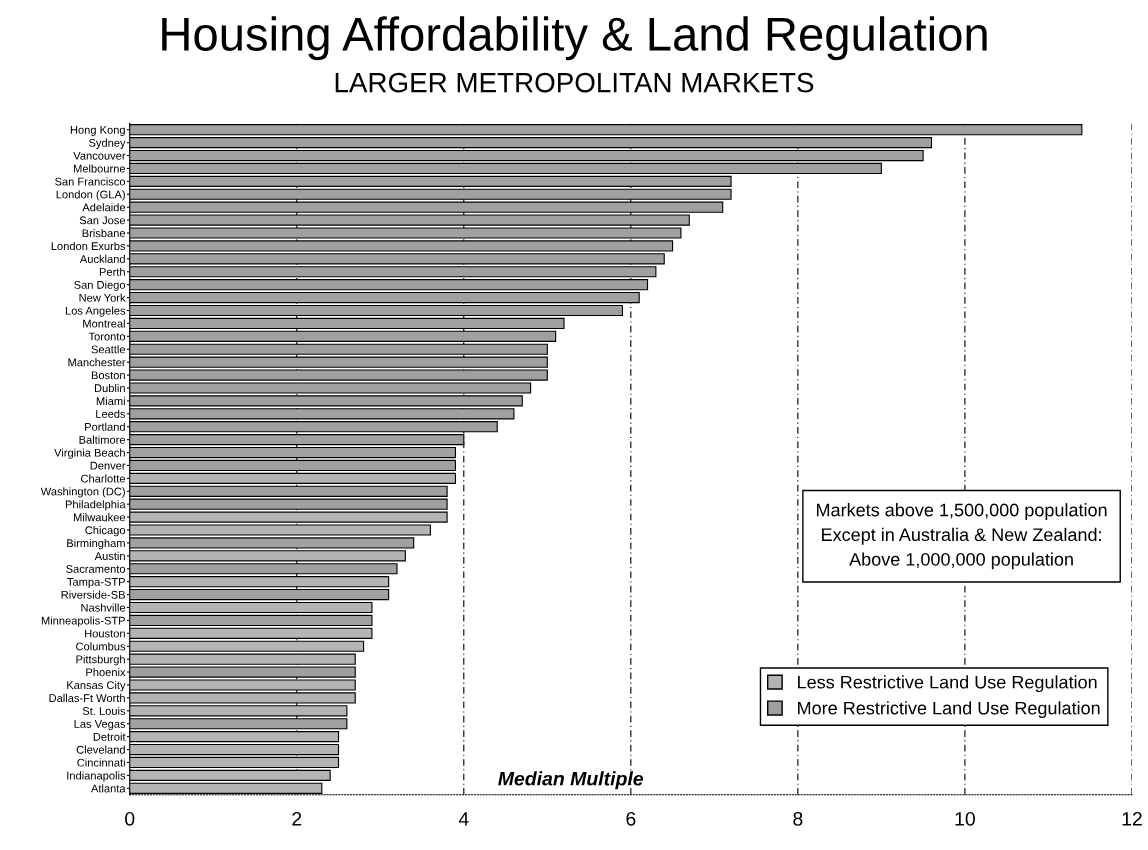 The height and width of the screenshot is (850, 1148). What do you see at coordinates (100, 285) in the screenshot?
I see `y-tick-label: San Diego` at bounding box center [100, 285].